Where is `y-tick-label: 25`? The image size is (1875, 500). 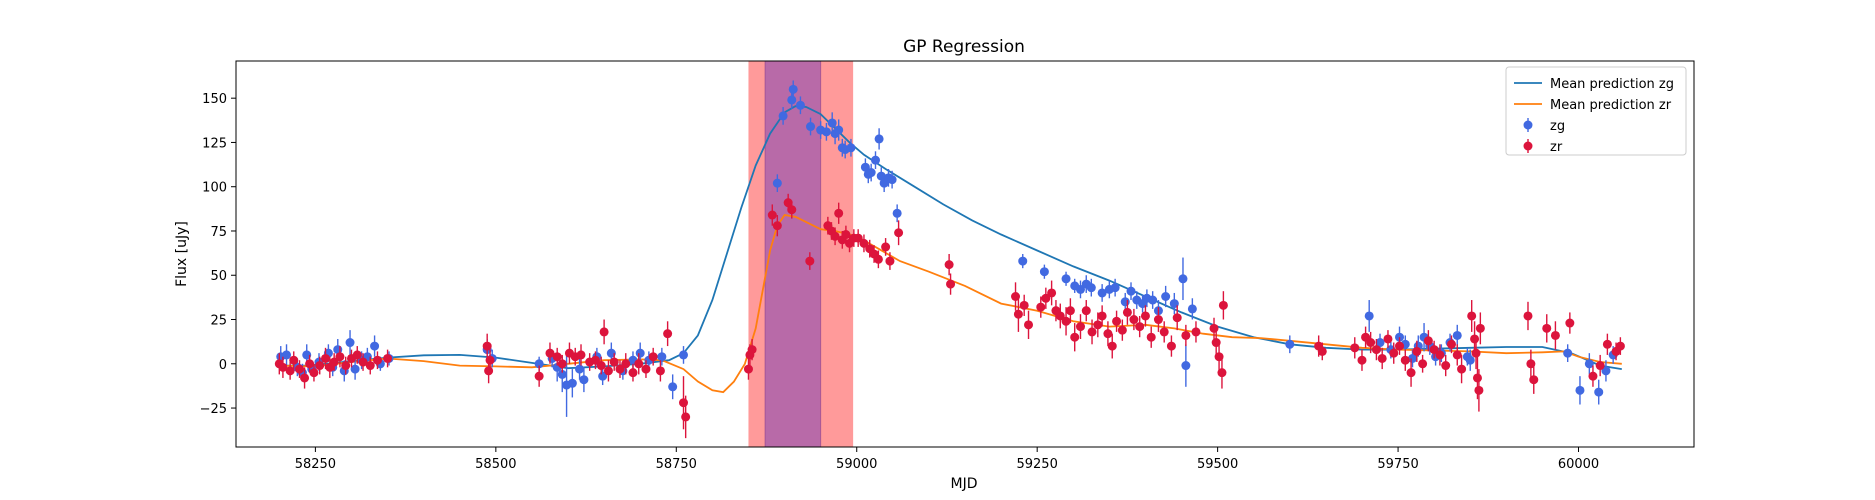
y-tick-label: 25 is located at coordinates (218, 321).